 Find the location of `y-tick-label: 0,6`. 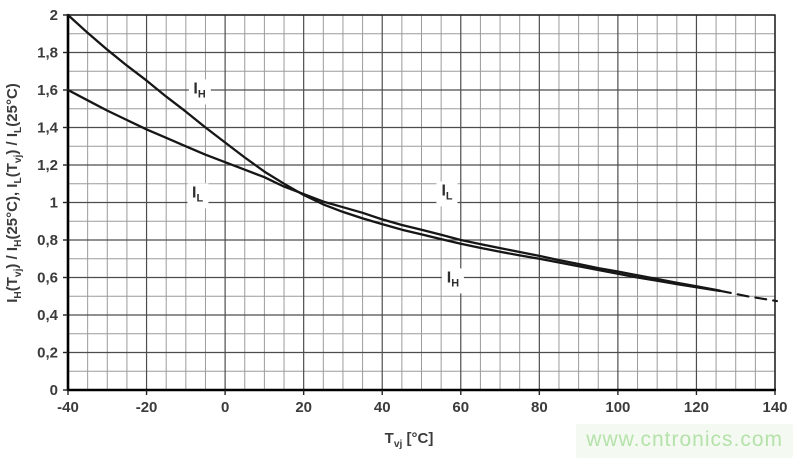

y-tick-label: 0,6 is located at coordinates (47, 278).